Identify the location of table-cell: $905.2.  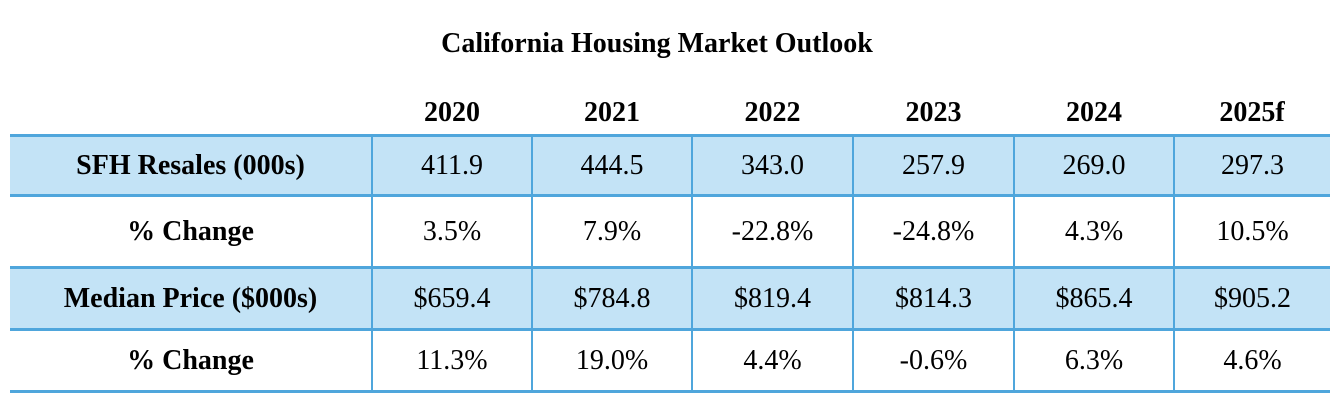
(1251, 299).